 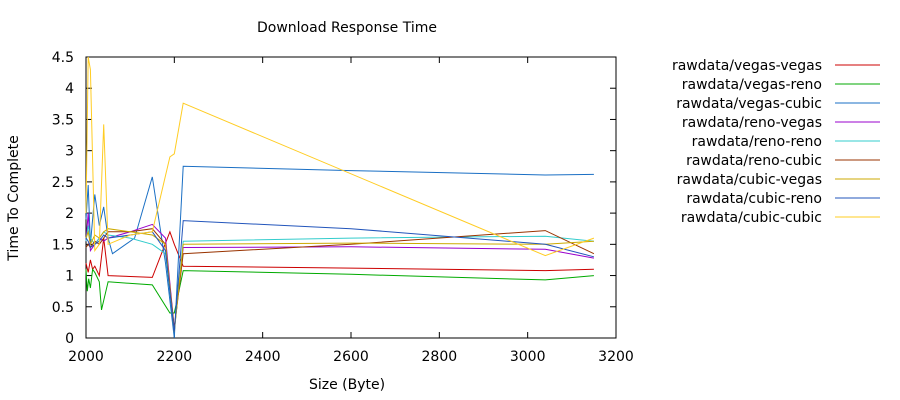 What do you see at coordinates (616, 357) in the screenshot?
I see `x-tick-label: 3200` at bounding box center [616, 357].